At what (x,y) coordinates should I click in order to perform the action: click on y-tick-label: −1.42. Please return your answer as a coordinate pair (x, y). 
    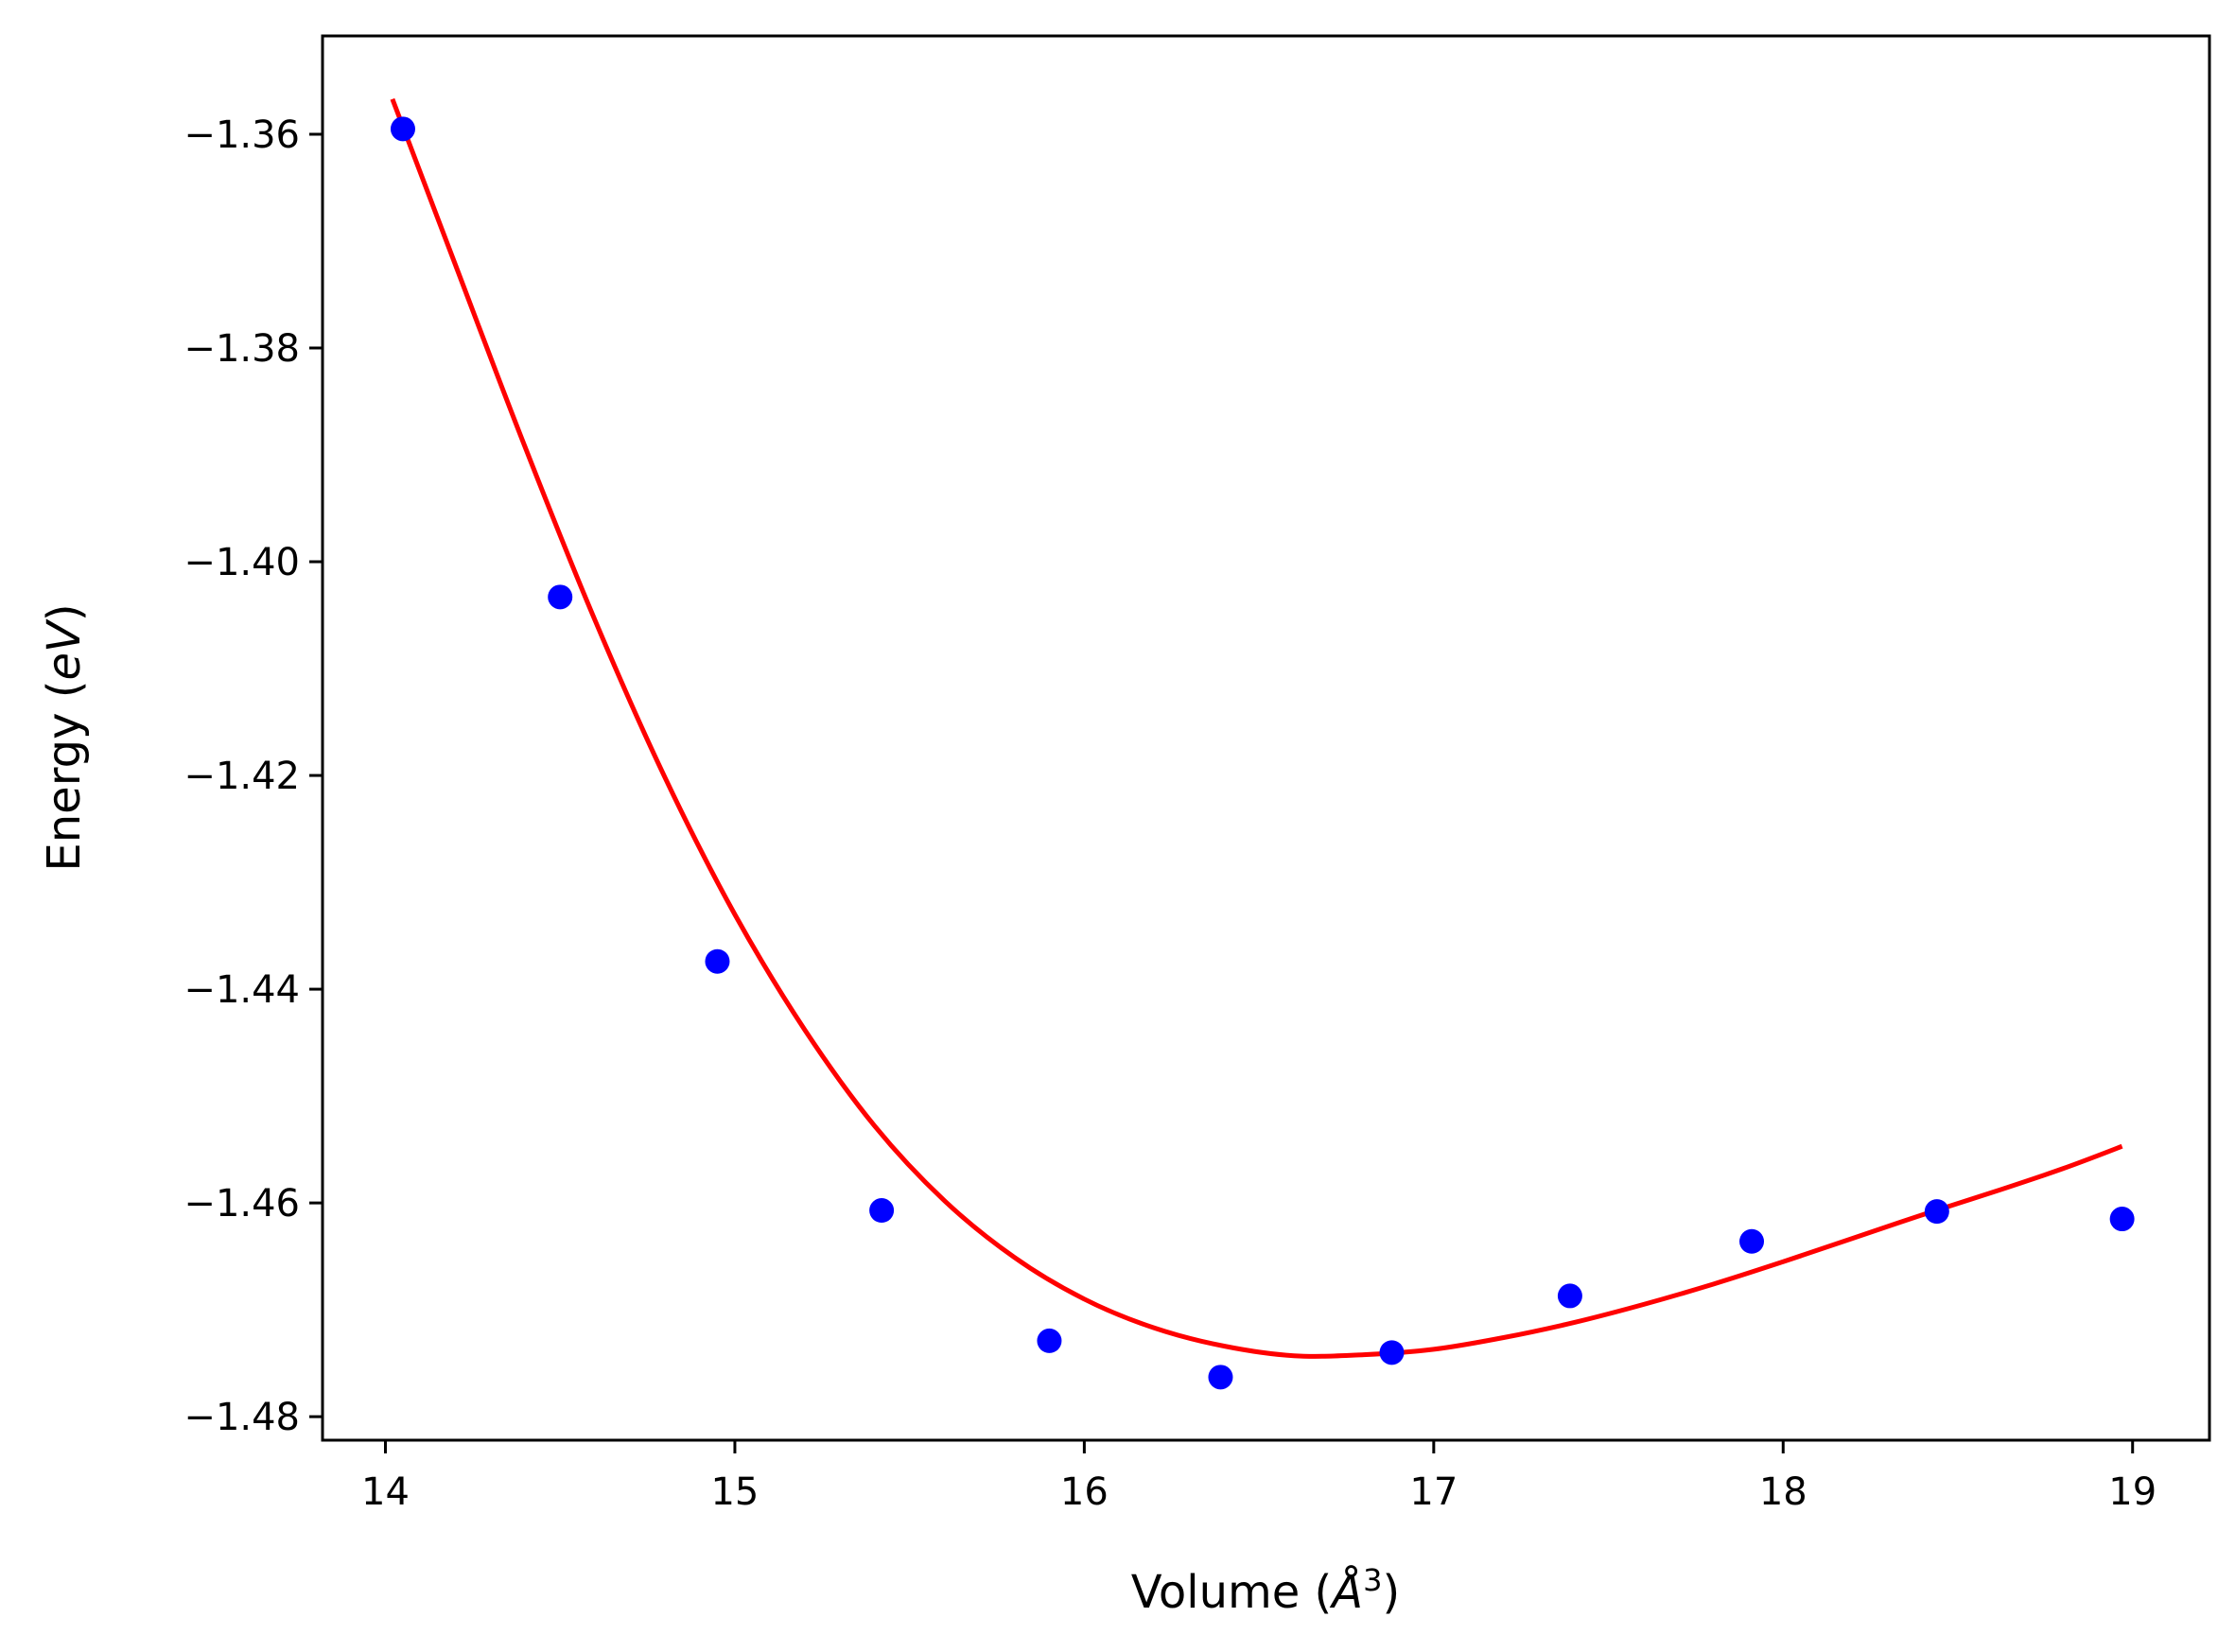
    Looking at the image, I should click on (241, 776).